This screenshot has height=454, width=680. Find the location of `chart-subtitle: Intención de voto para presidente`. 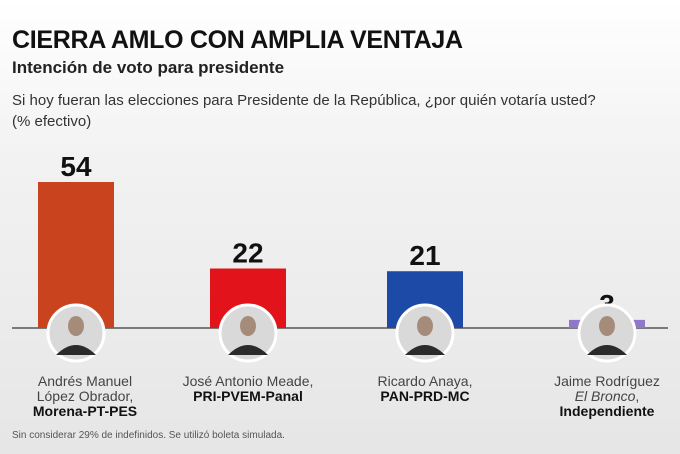

chart-subtitle: Intención de voto para presidente is located at coordinates (148, 67).